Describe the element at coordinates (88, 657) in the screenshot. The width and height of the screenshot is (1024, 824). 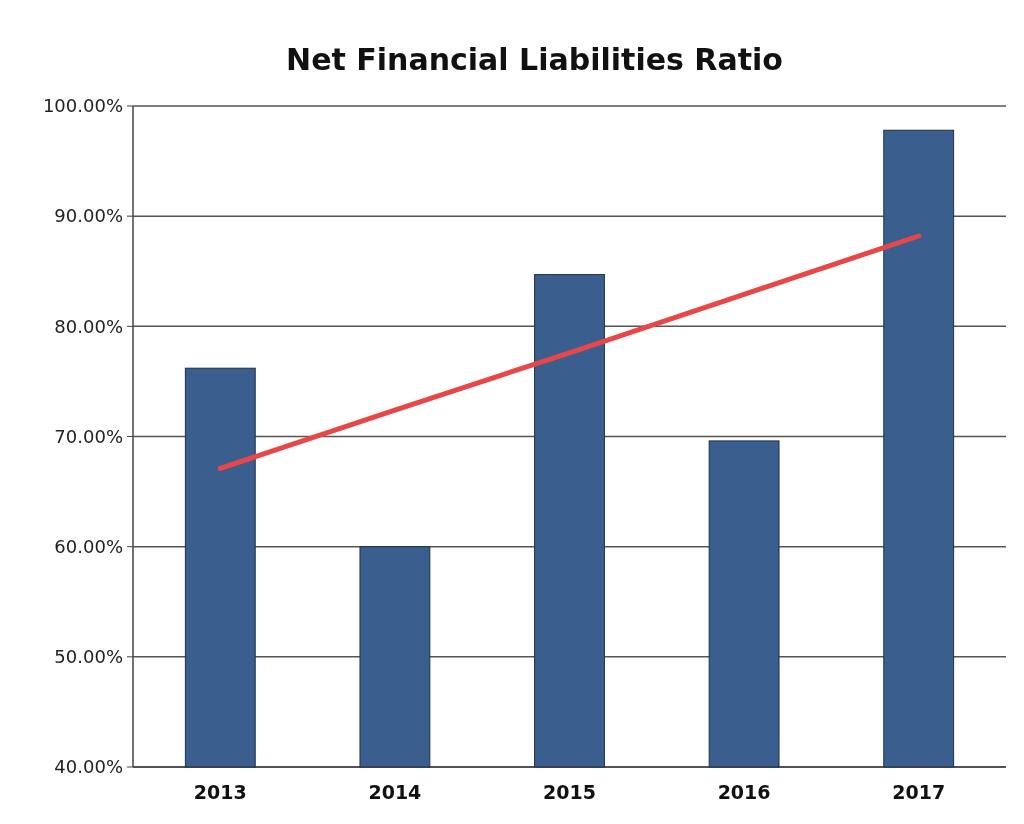
I see `y-tick-label: 50.00%` at that location.